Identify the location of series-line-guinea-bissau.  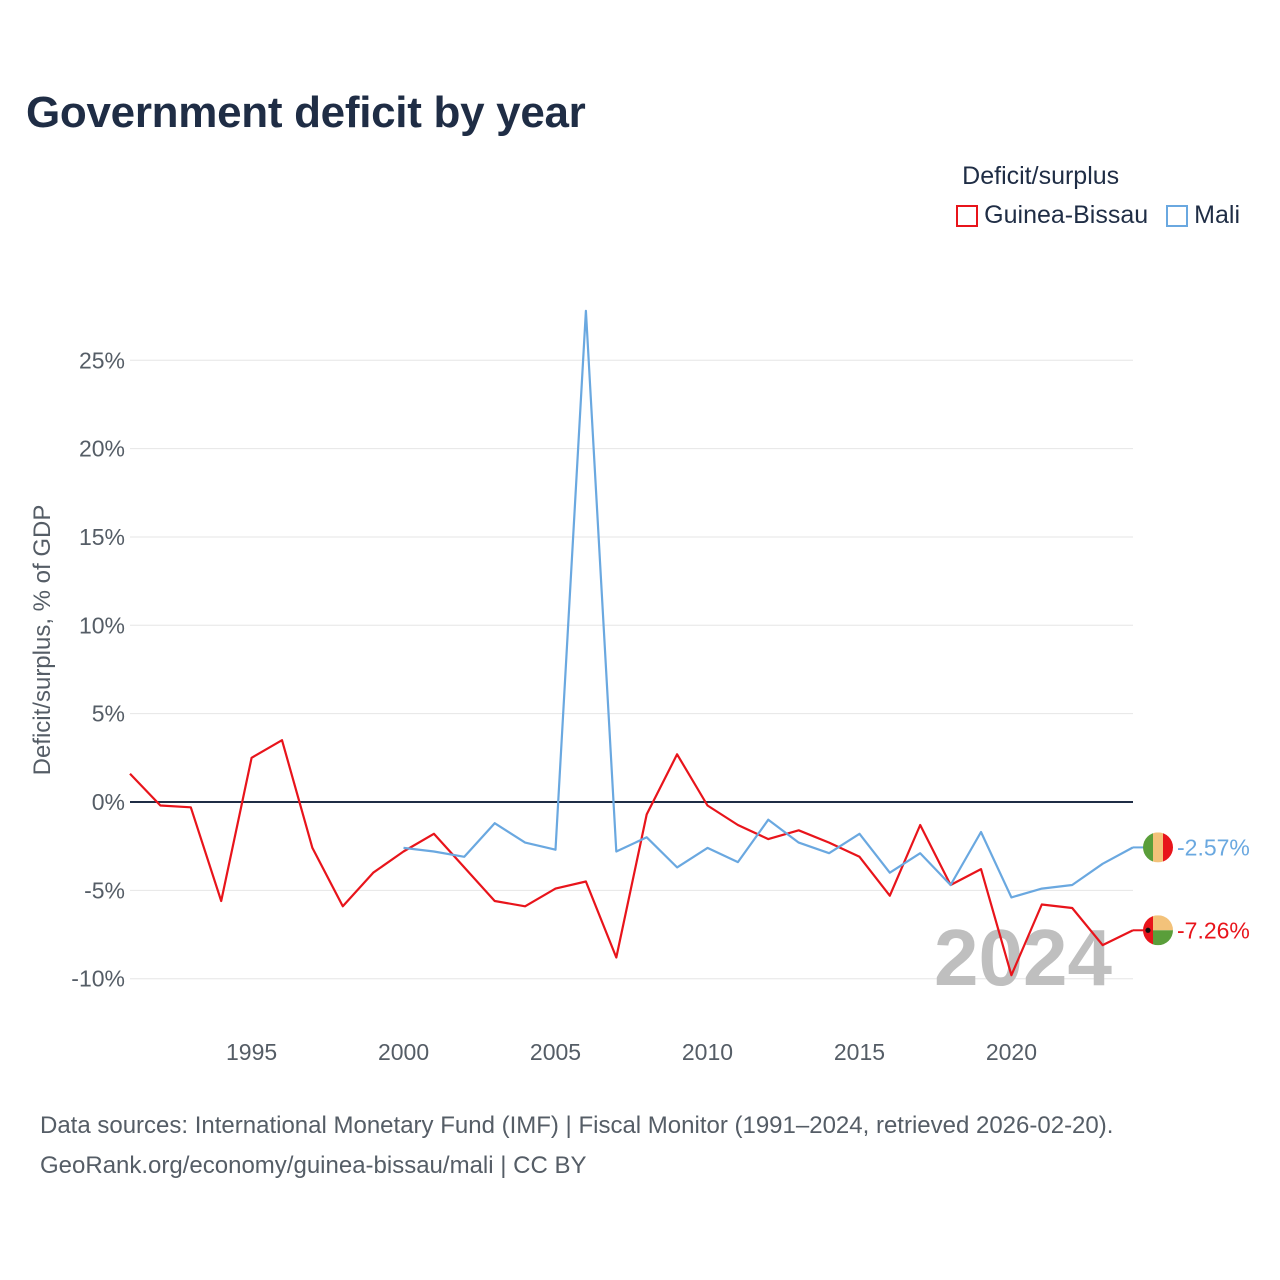
(631, 858).